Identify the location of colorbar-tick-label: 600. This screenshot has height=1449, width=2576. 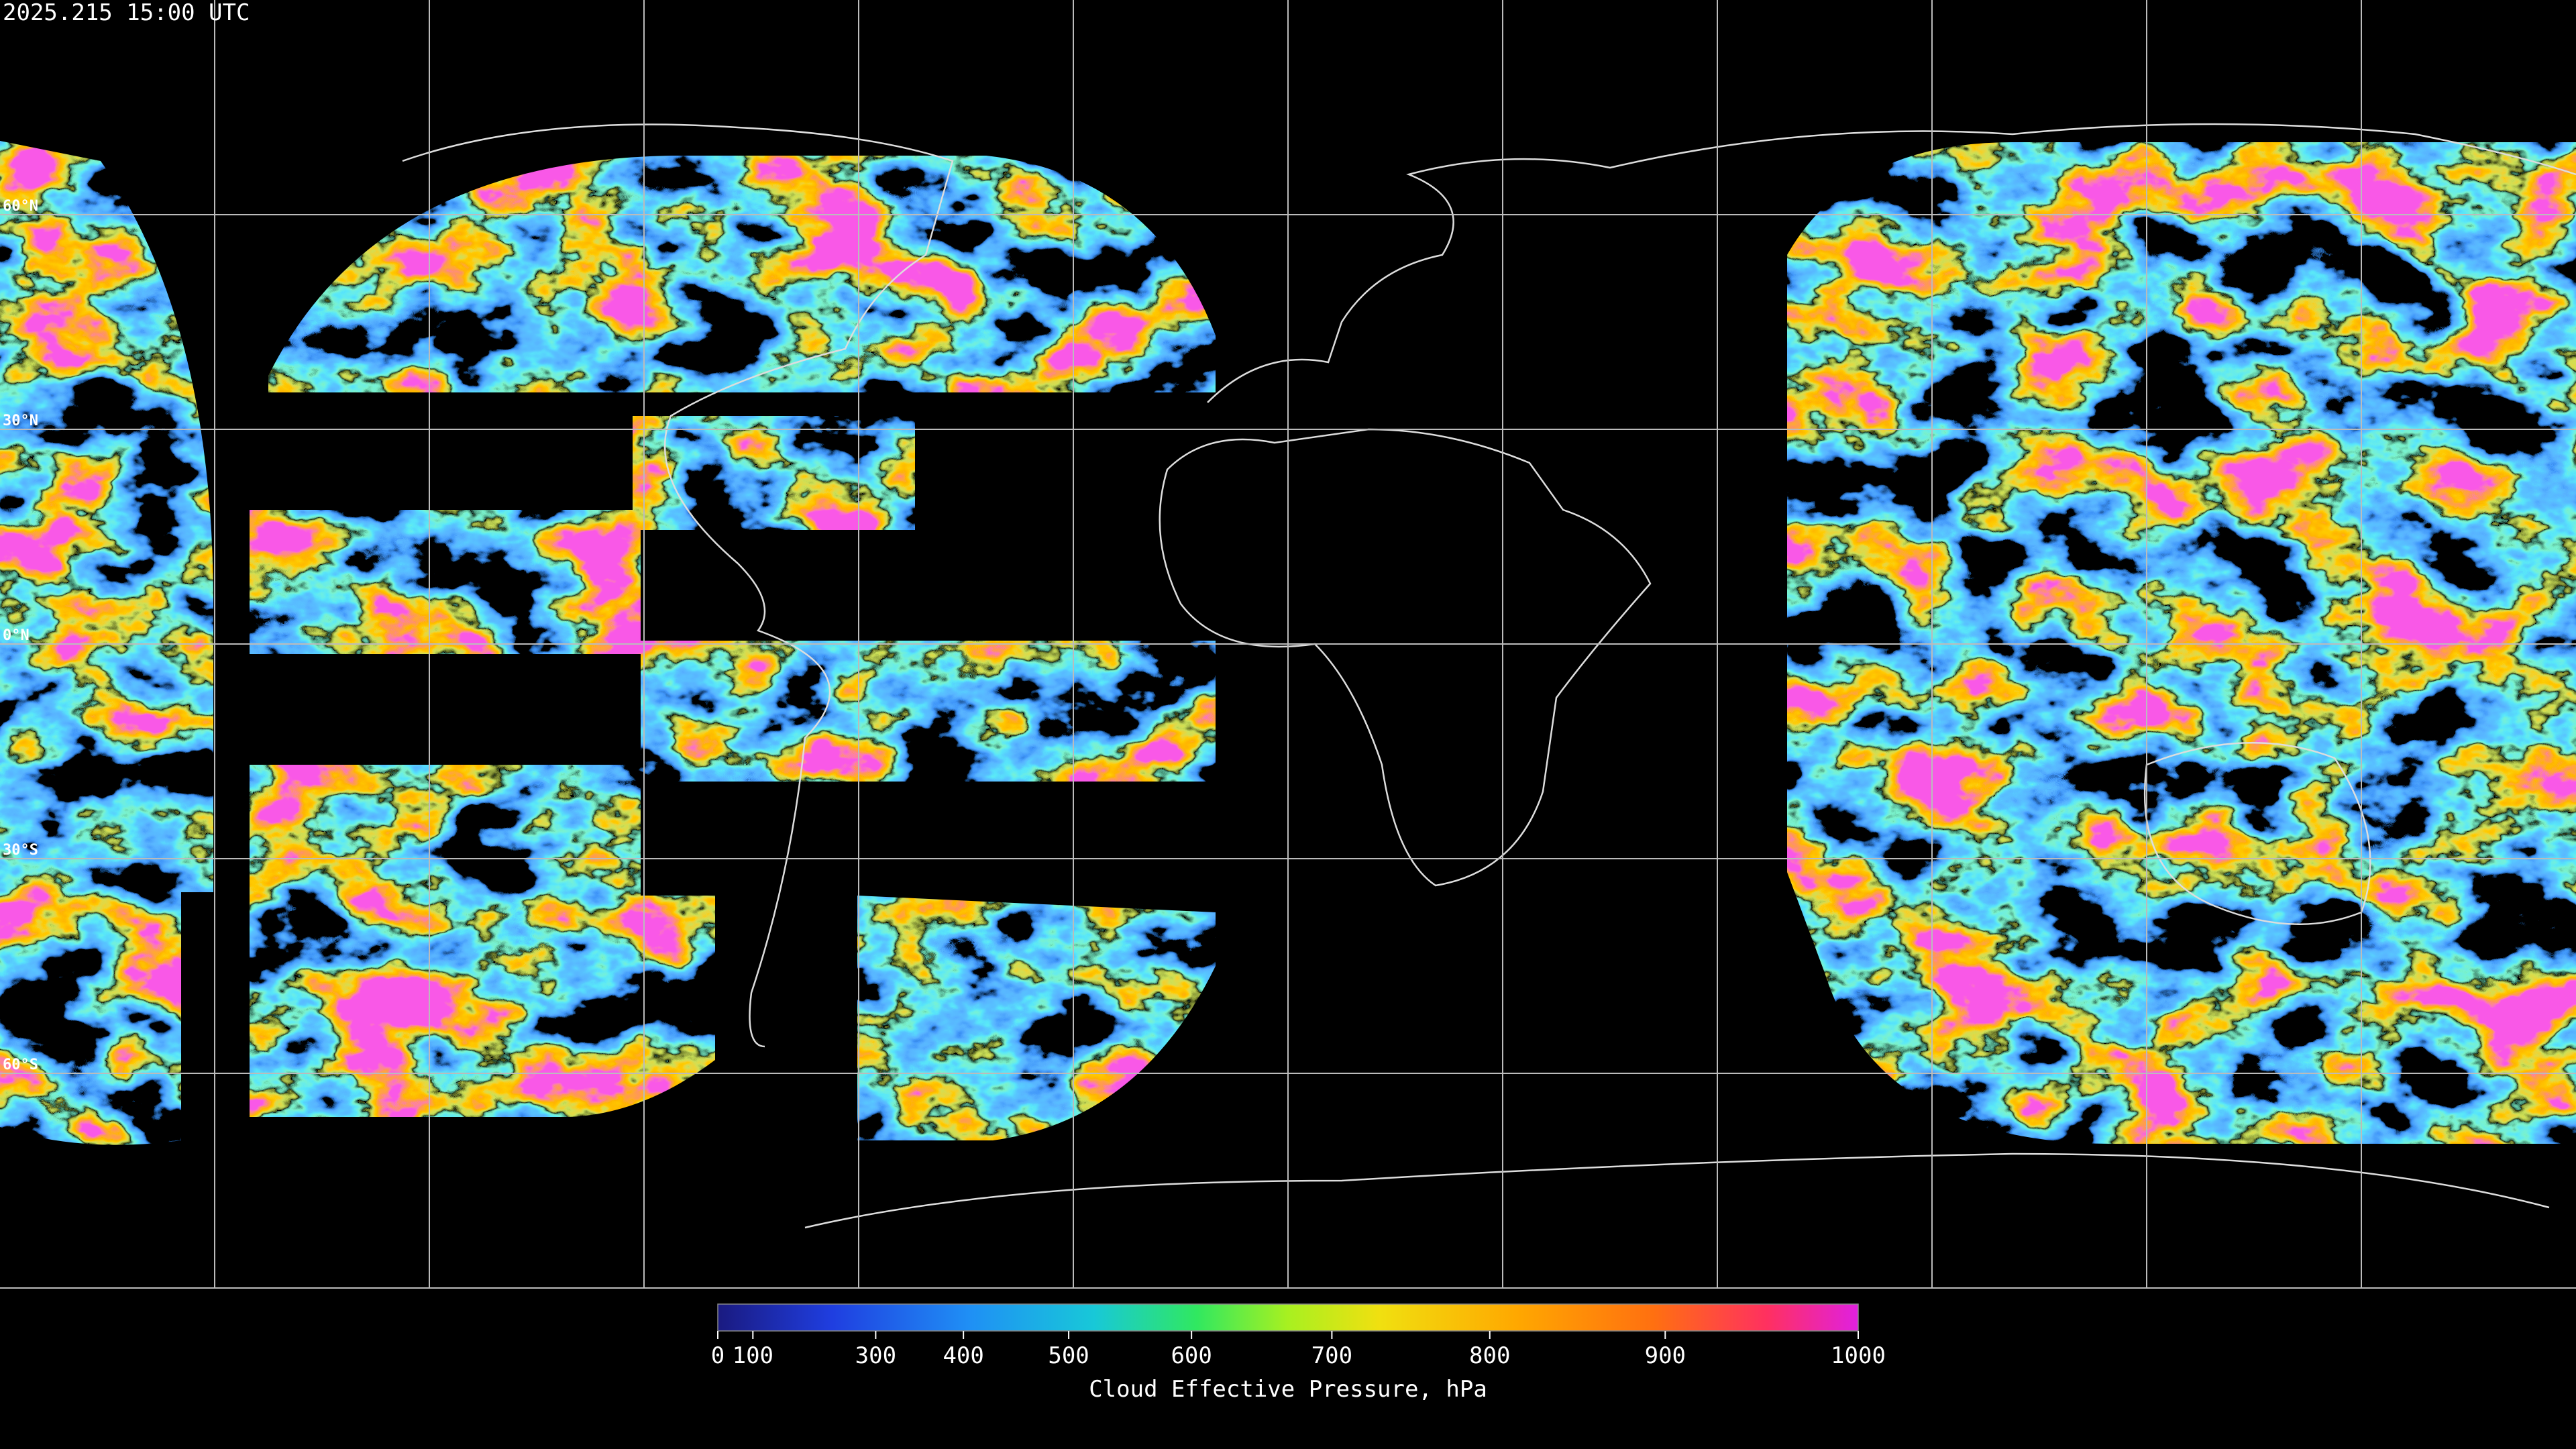
(1191, 1355).